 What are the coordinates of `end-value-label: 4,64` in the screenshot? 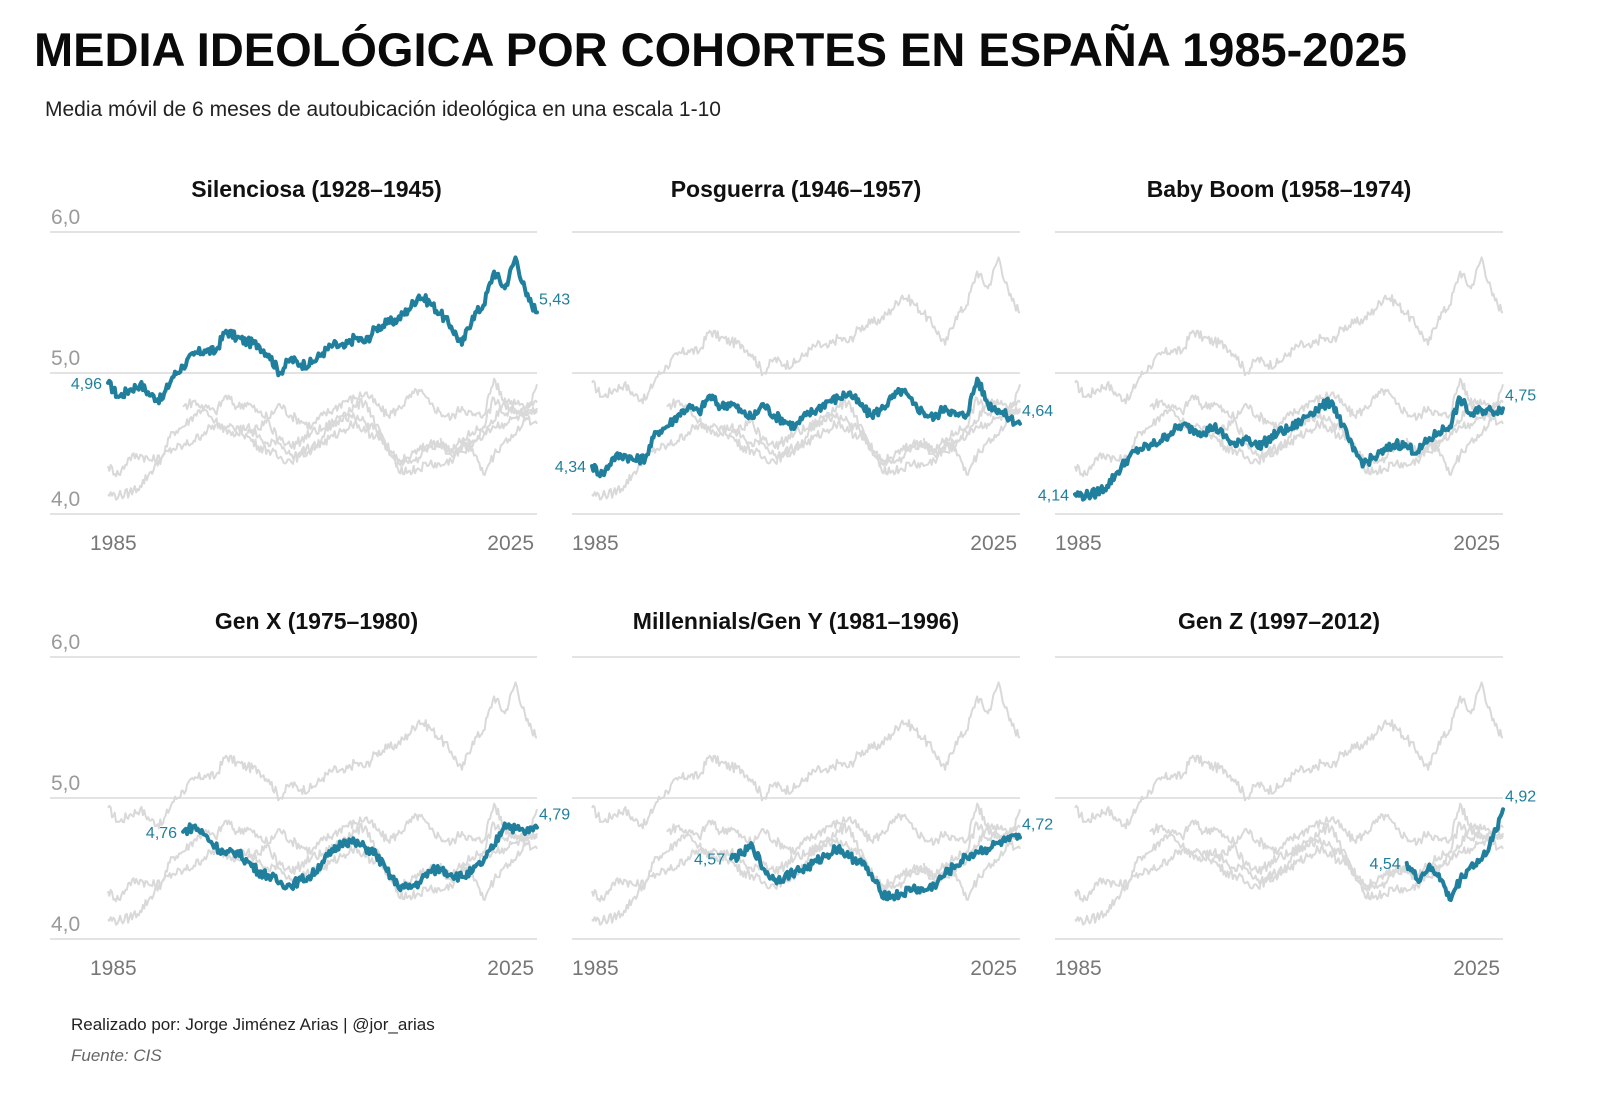 It's located at (1037, 411).